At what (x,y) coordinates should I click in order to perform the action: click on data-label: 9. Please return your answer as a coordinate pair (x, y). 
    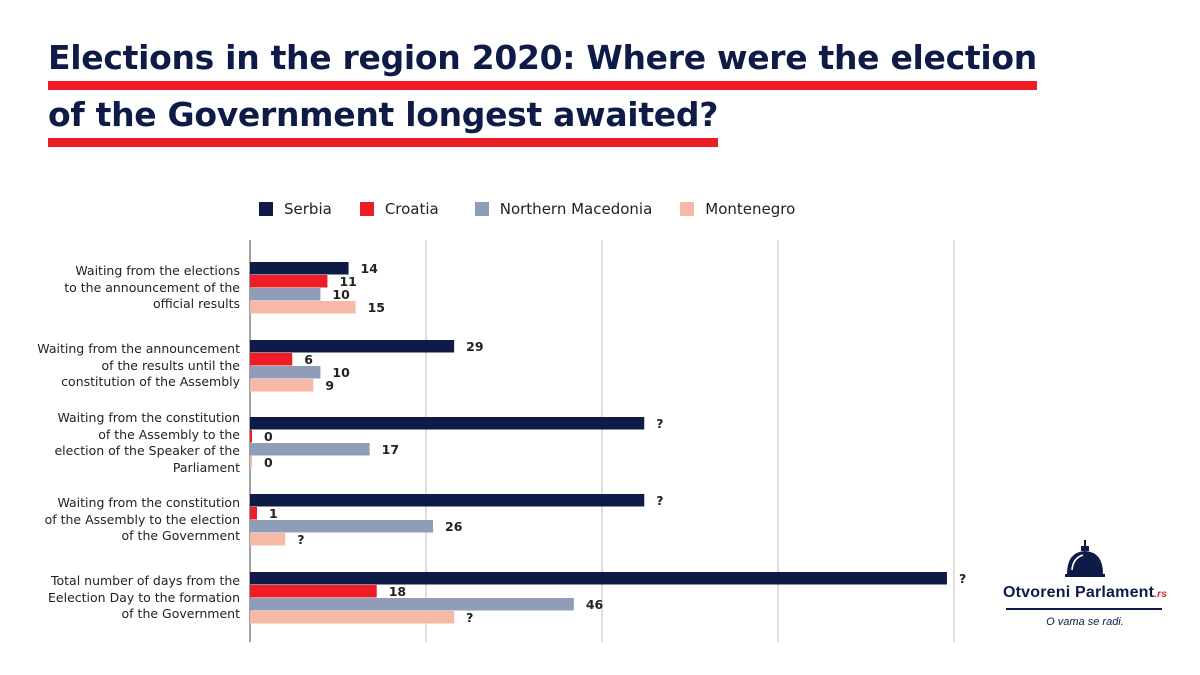
    Looking at the image, I should click on (329, 385).